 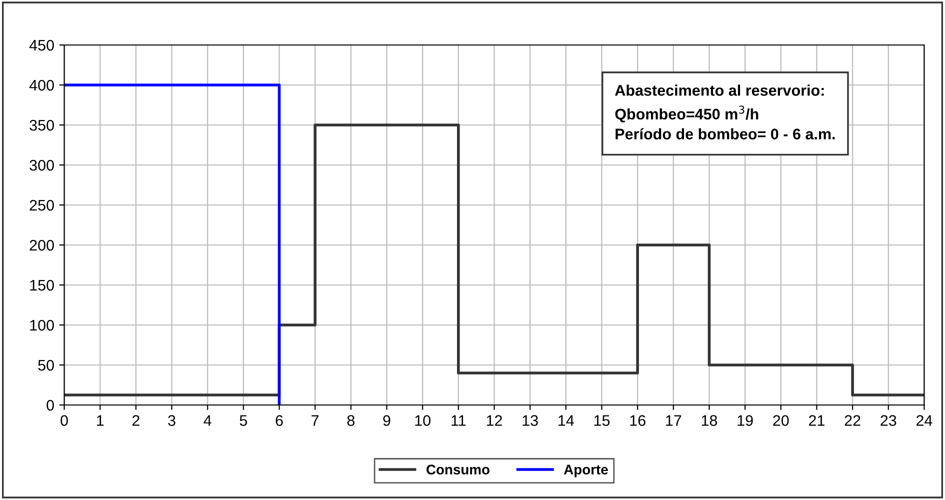 What do you see at coordinates (638, 420) in the screenshot?
I see `x-tick-label: 16` at bounding box center [638, 420].